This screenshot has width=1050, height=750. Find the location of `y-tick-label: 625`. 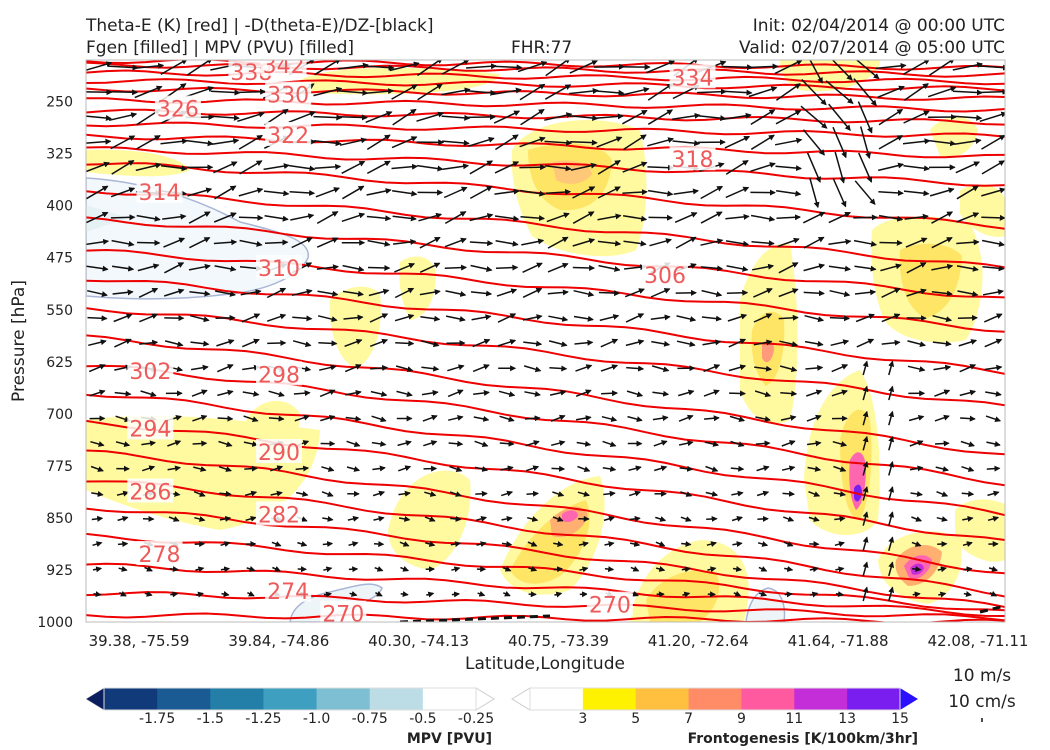

y-tick-label: 625 is located at coordinates (59, 363).